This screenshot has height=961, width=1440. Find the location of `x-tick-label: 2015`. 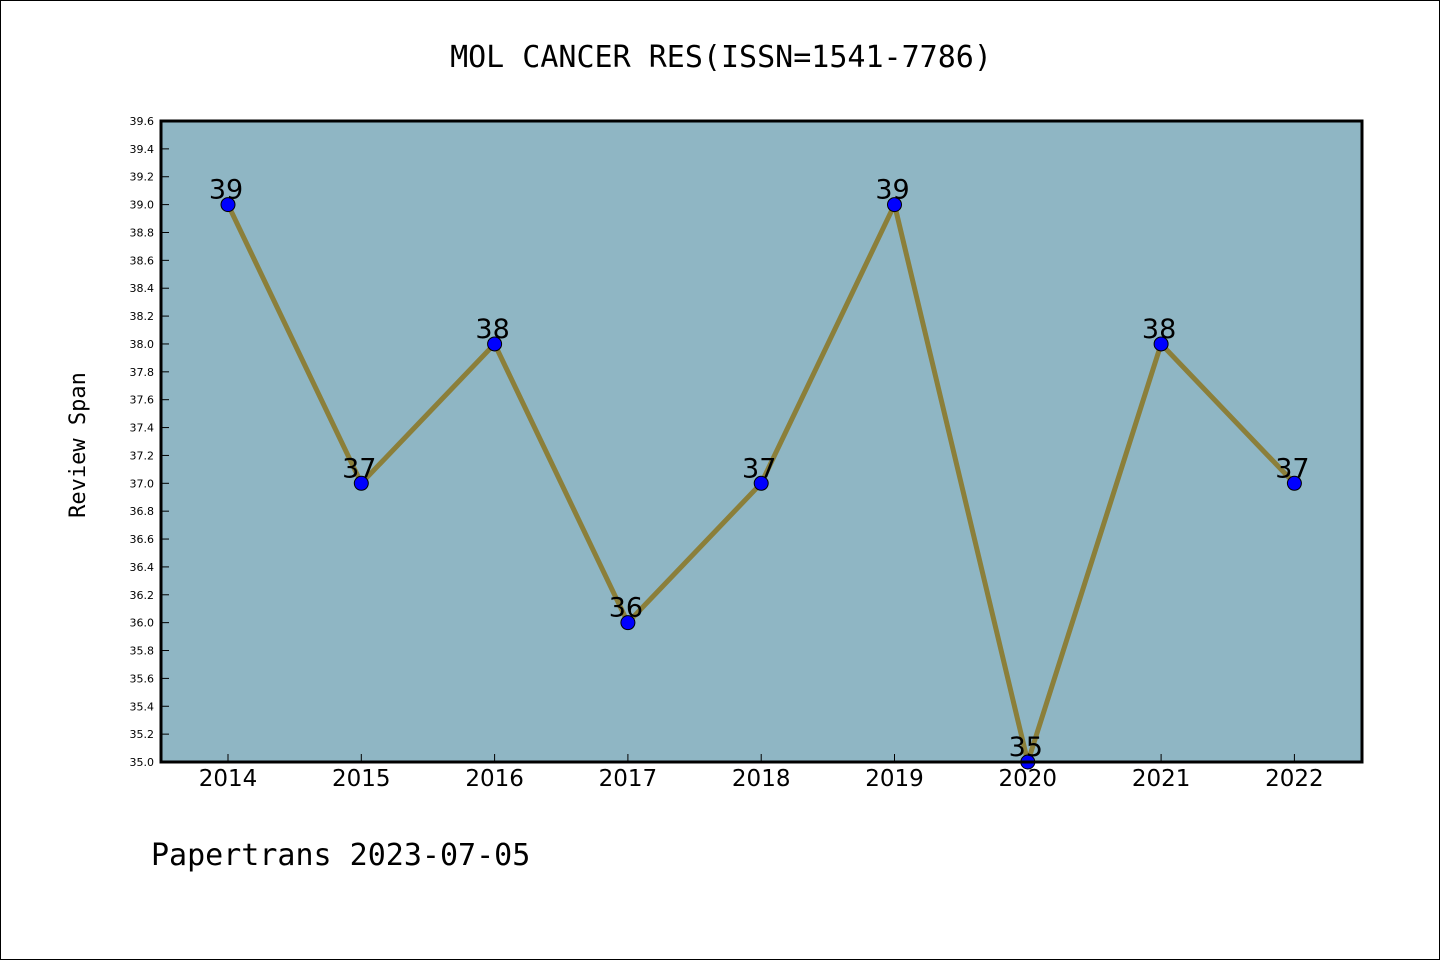

x-tick-label: 2015 is located at coordinates (361, 779).